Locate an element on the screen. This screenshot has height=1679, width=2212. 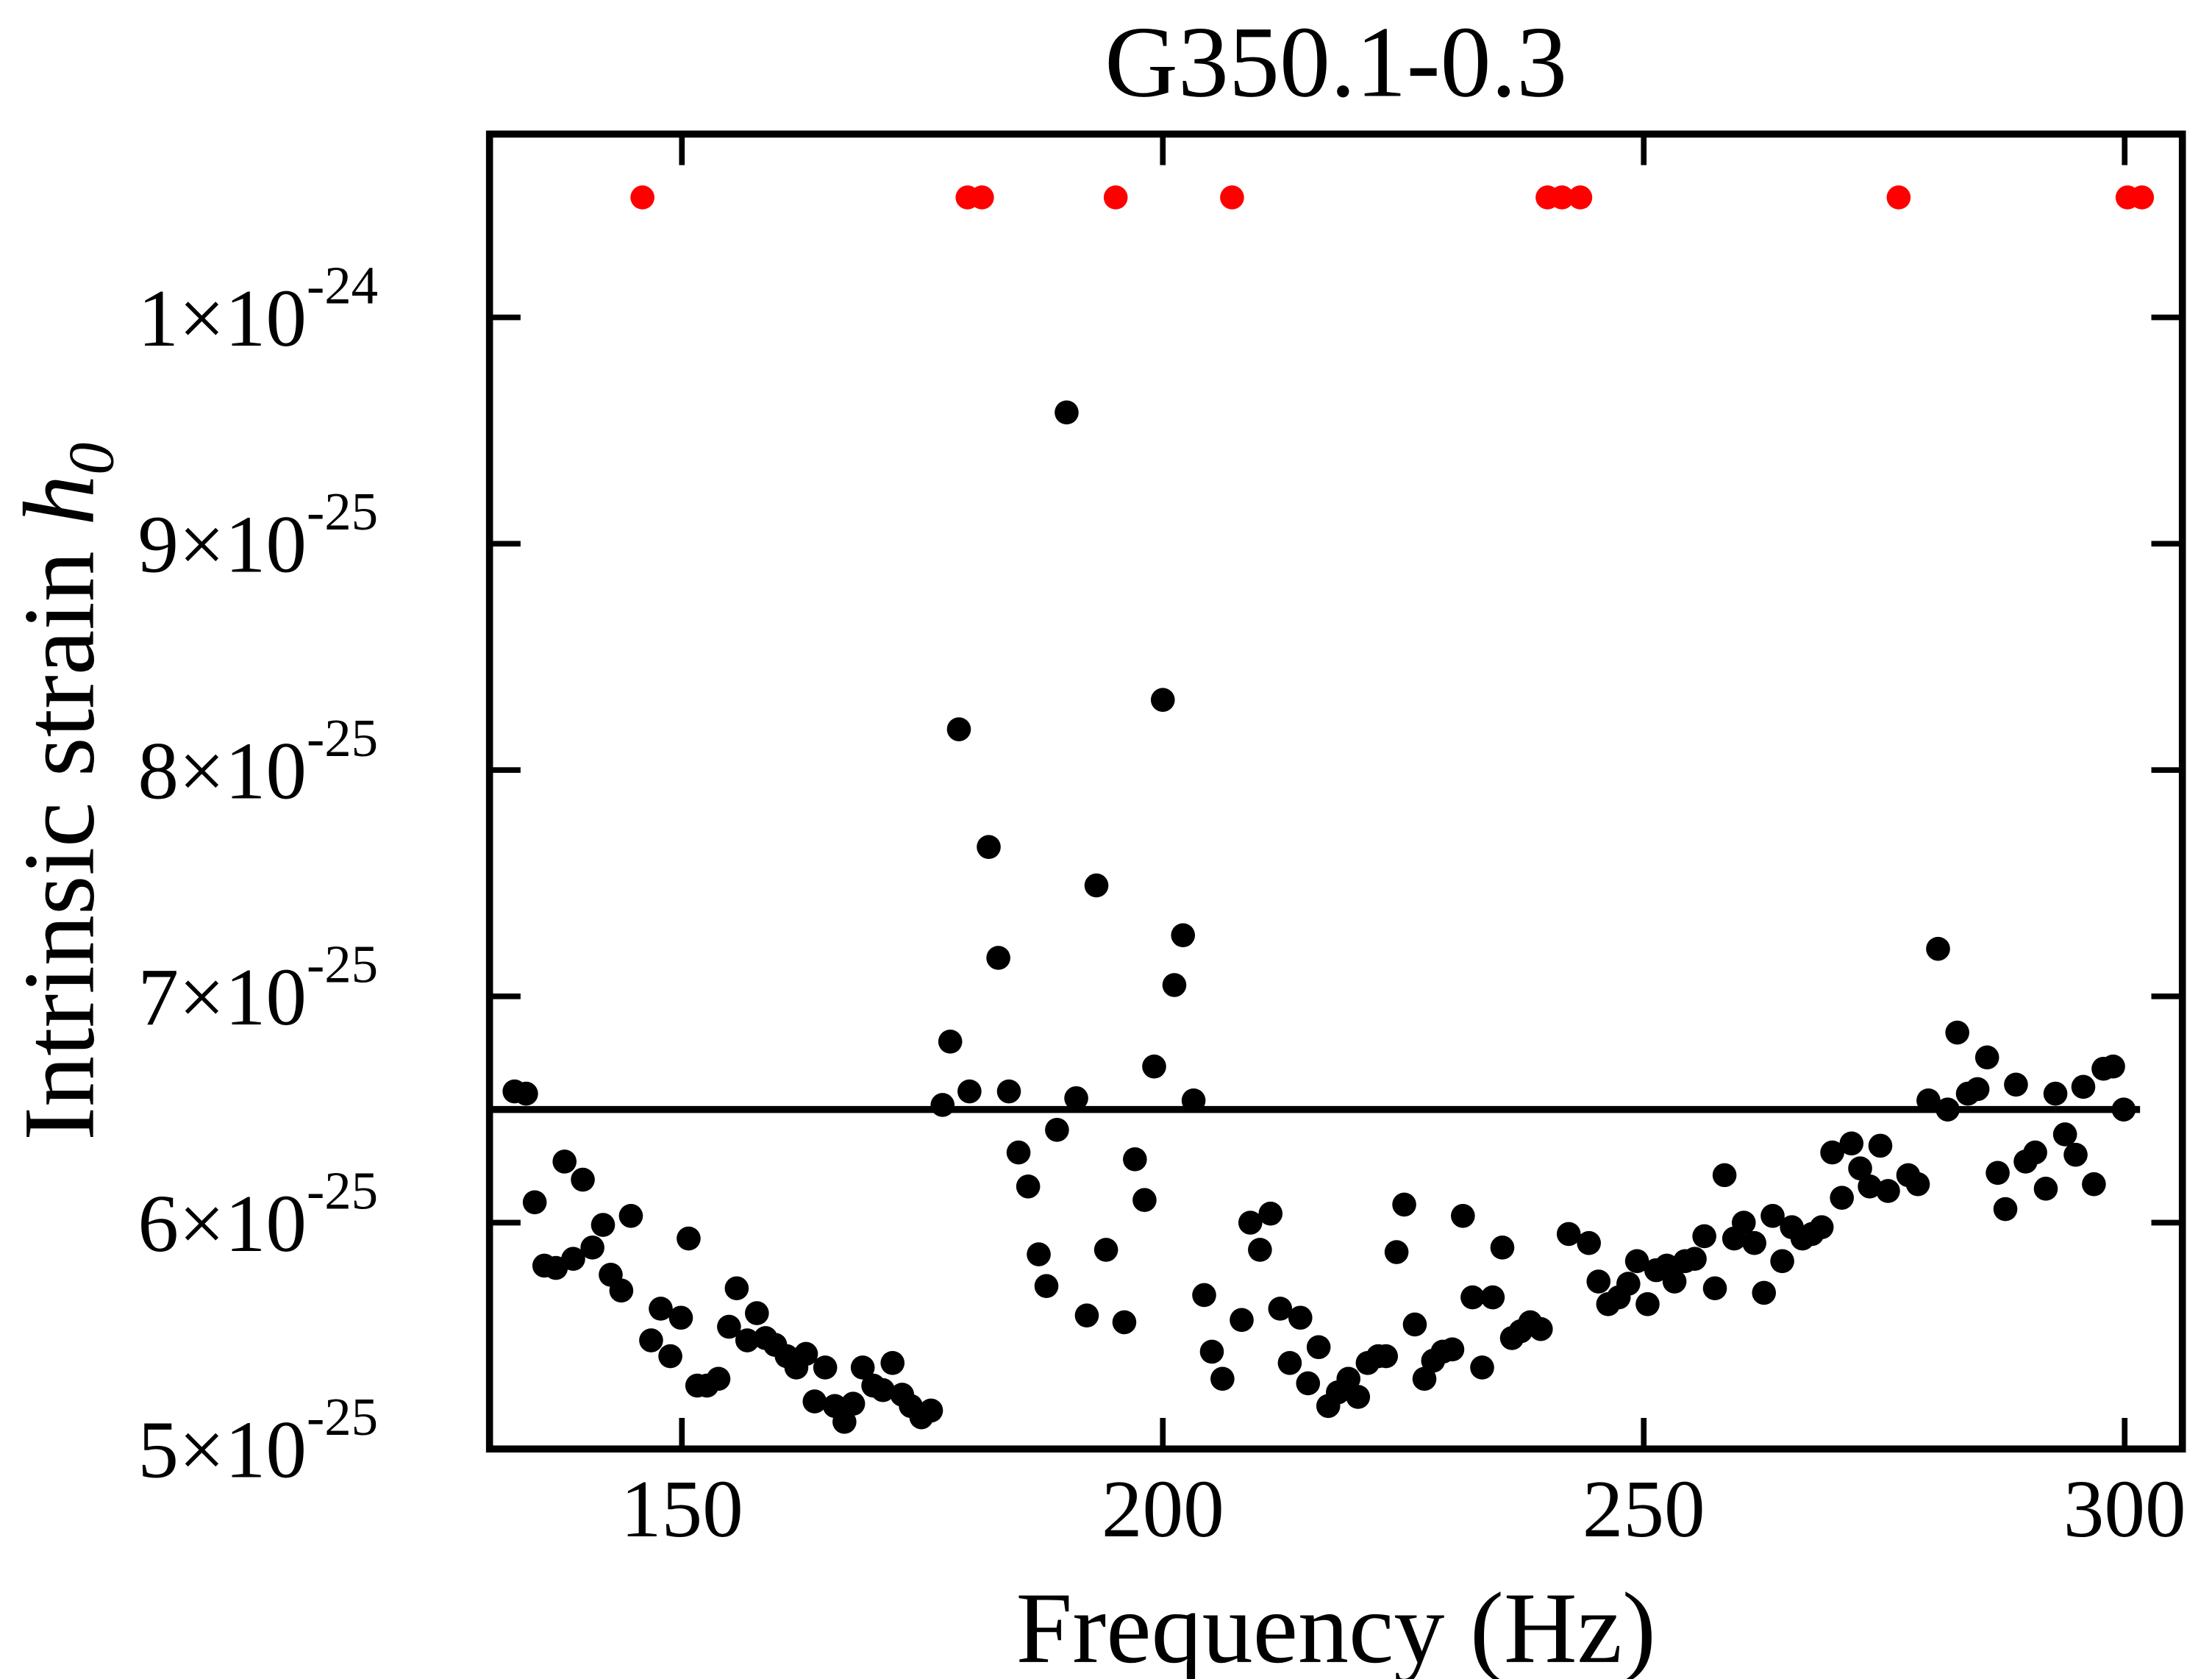
y-tick-label: 9×10⁻²⁵ is located at coordinates (258, 536).